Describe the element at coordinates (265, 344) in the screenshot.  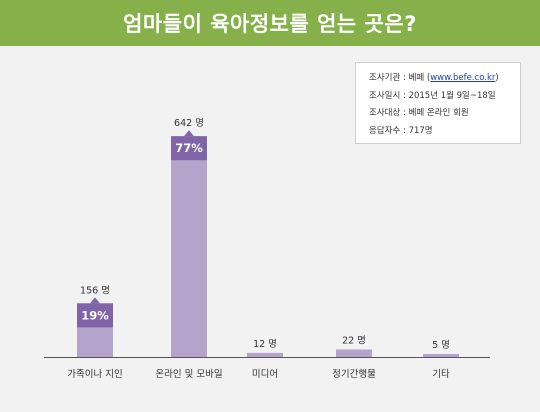
I see `value-label-2: 12 명` at that location.